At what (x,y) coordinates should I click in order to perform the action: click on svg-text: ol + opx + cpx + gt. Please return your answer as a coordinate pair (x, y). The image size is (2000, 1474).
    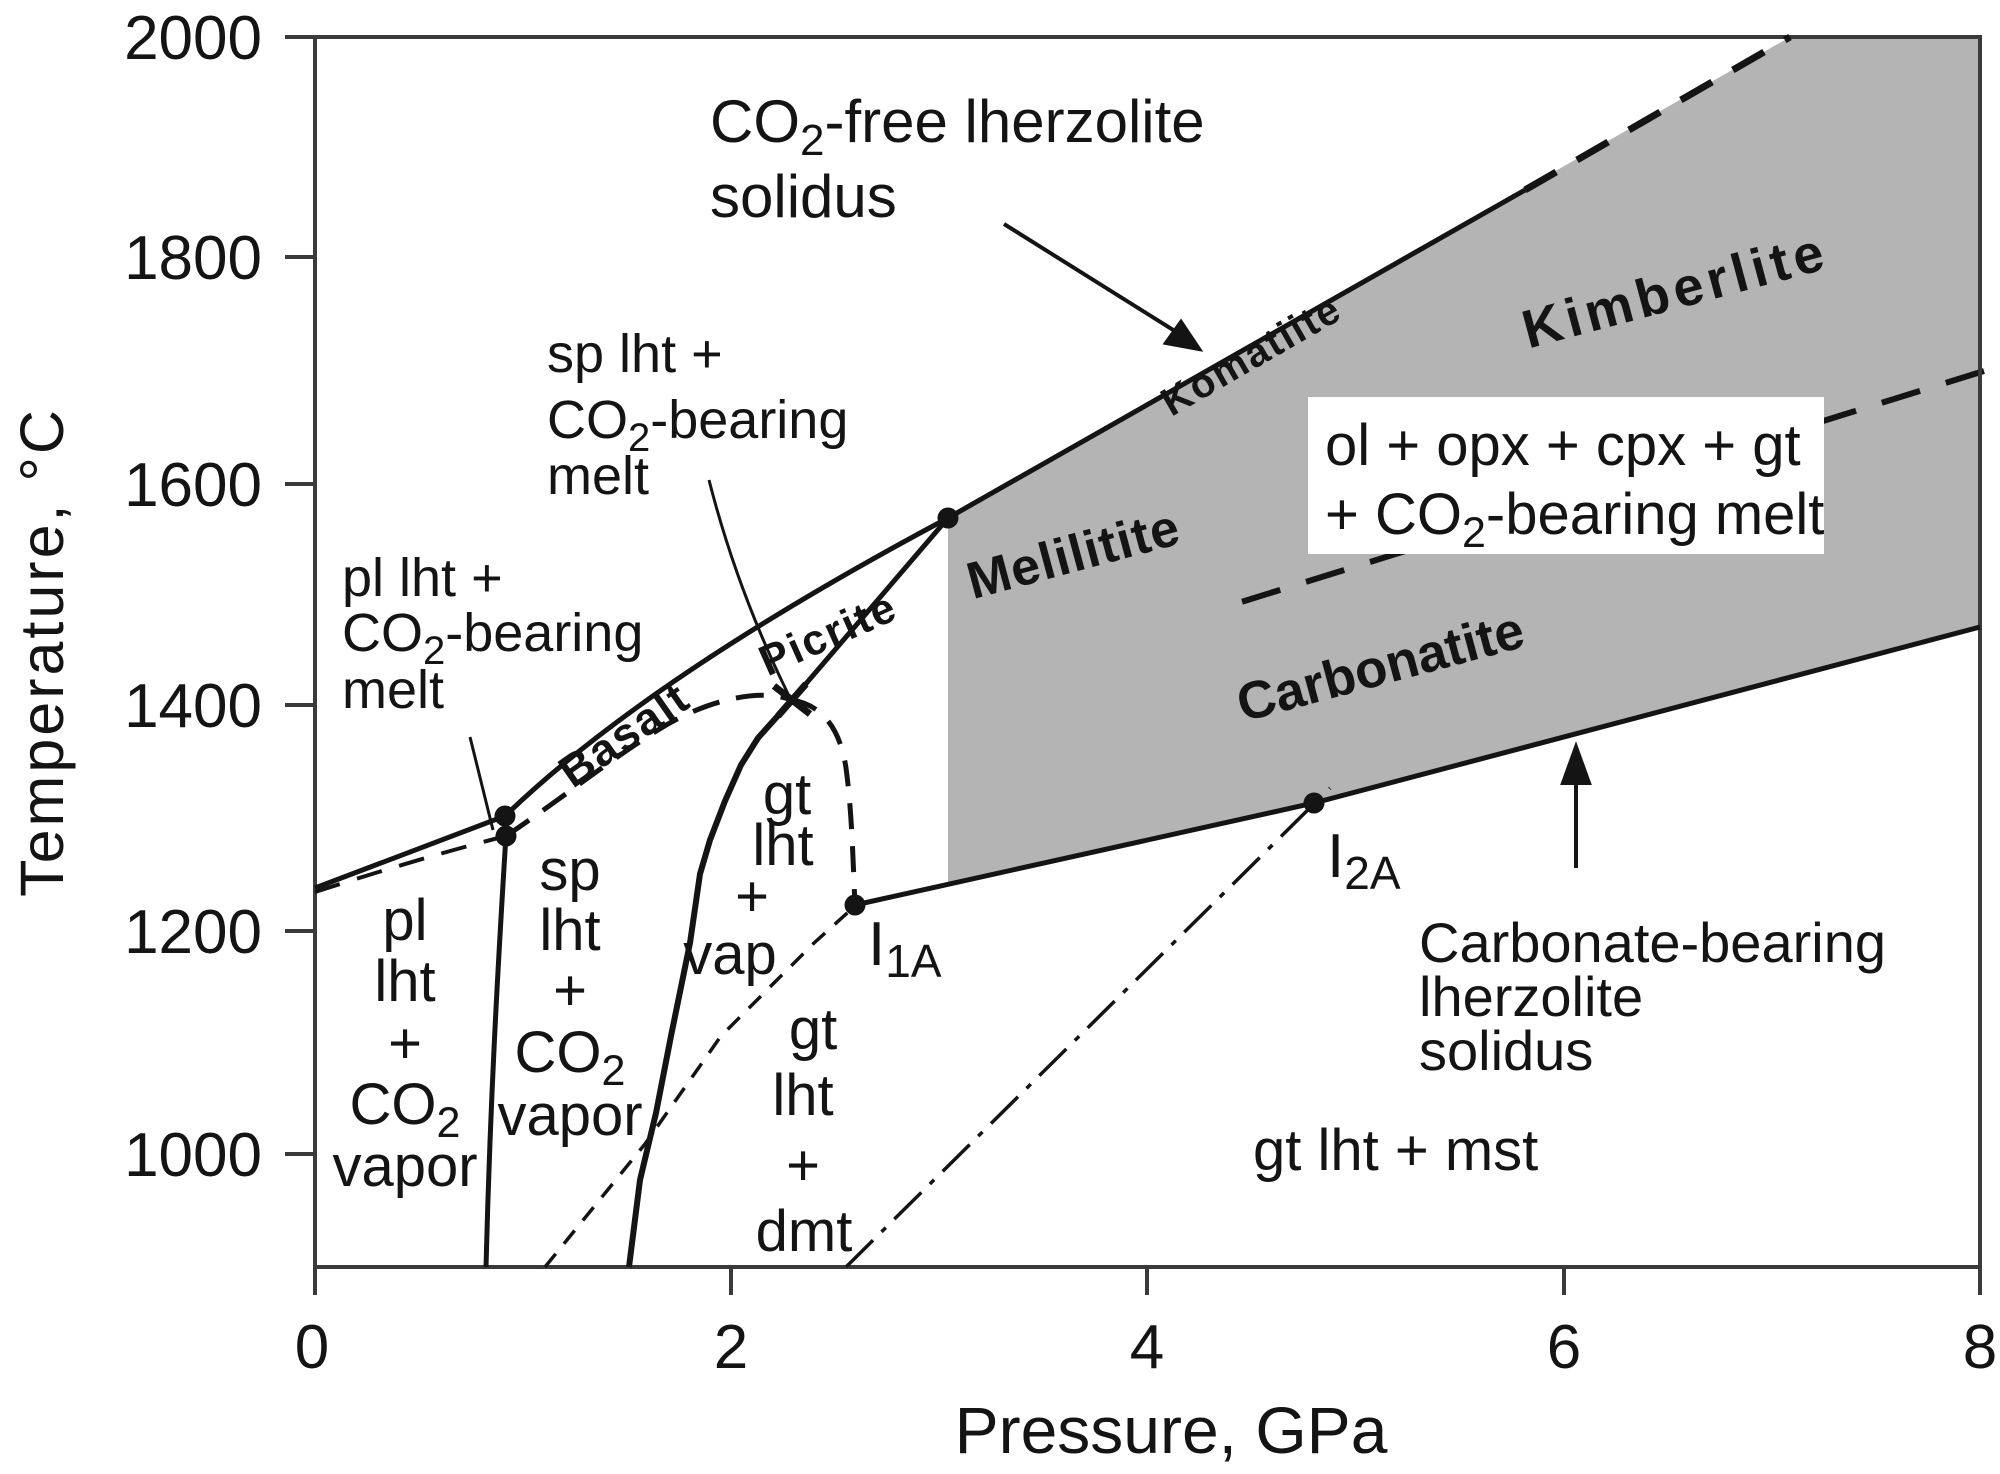
    Looking at the image, I should click on (1563, 445).